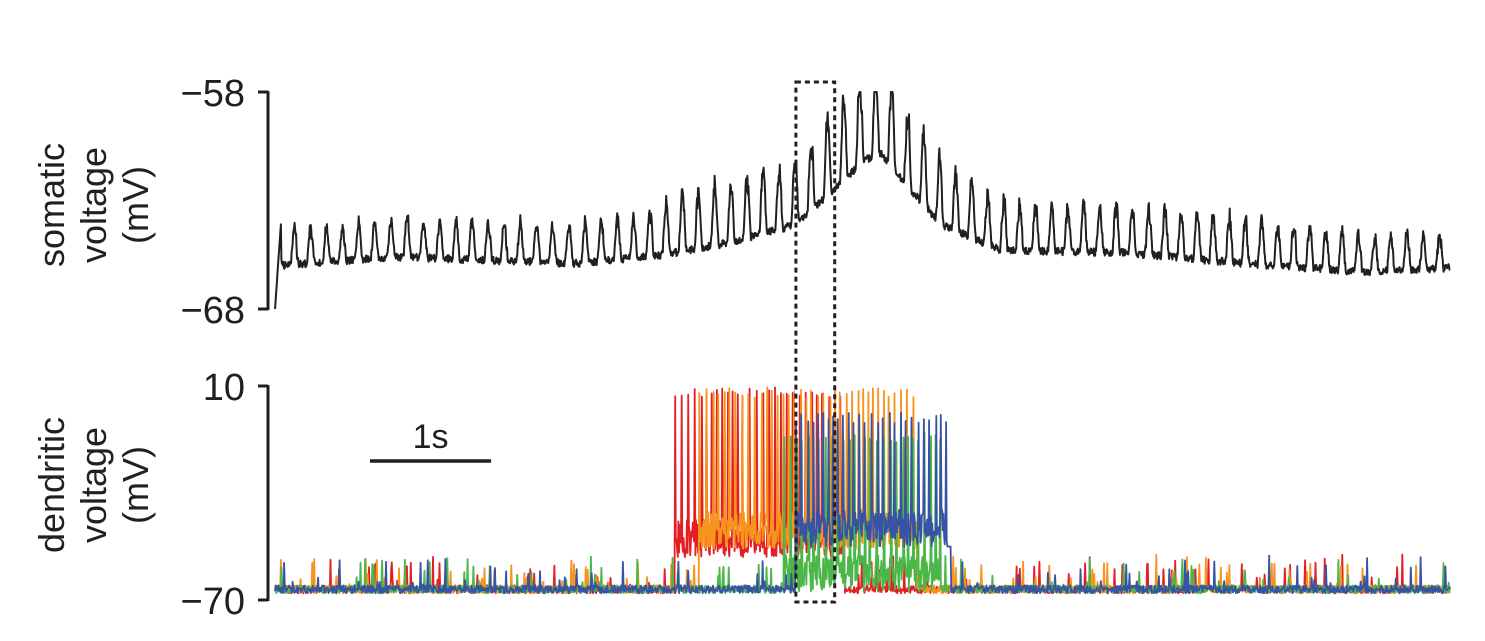 The height and width of the screenshot is (641, 1485). Describe the element at coordinates (213, 94) in the screenshot. I see `somatic-tick-label-top: −58` at that location.